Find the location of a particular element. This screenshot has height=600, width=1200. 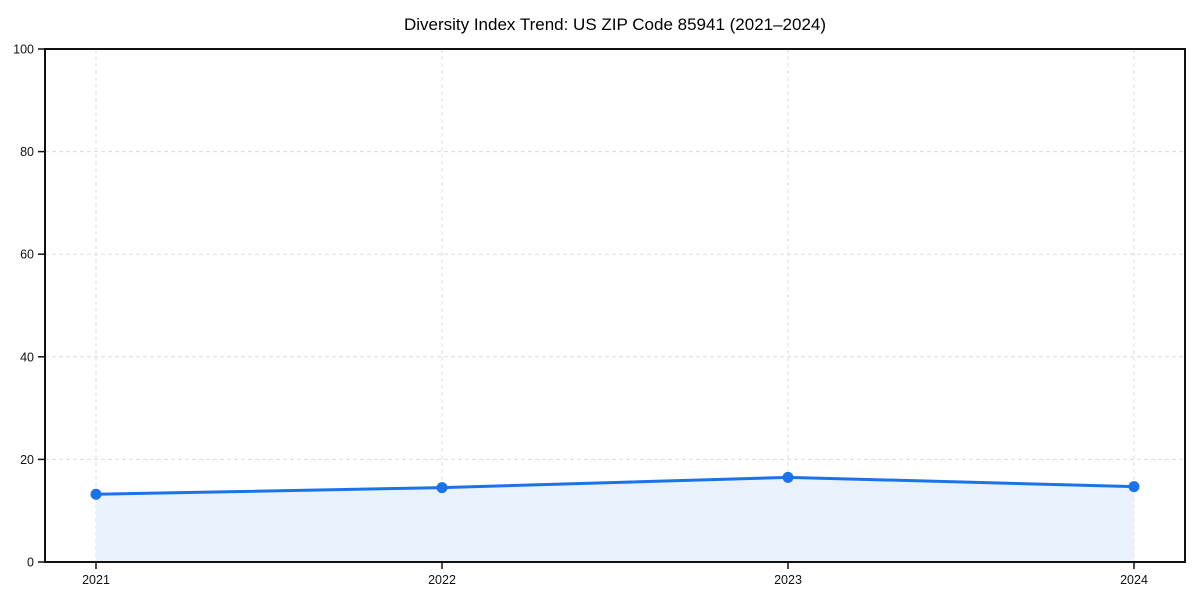

x-tick-label: 2024 is located at coordinates (1134, 580).